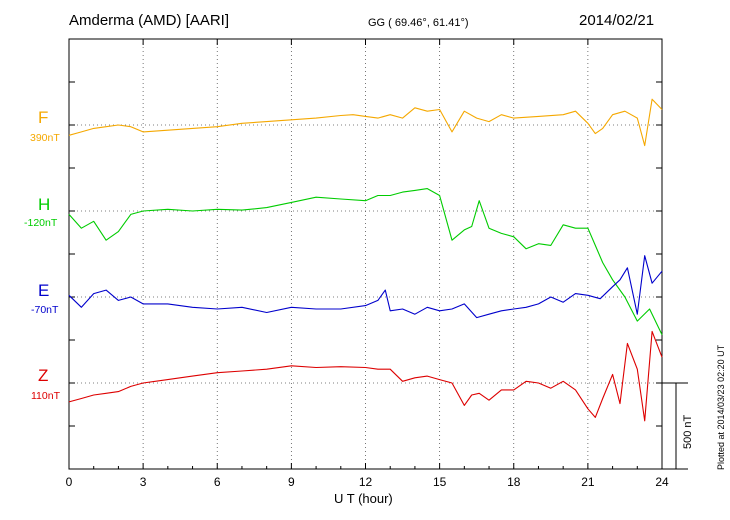  What do you see at coordinates (588, 482) in the screenshot?
I see `x-tick-label-21: 21` at bounding box center [588, 482].